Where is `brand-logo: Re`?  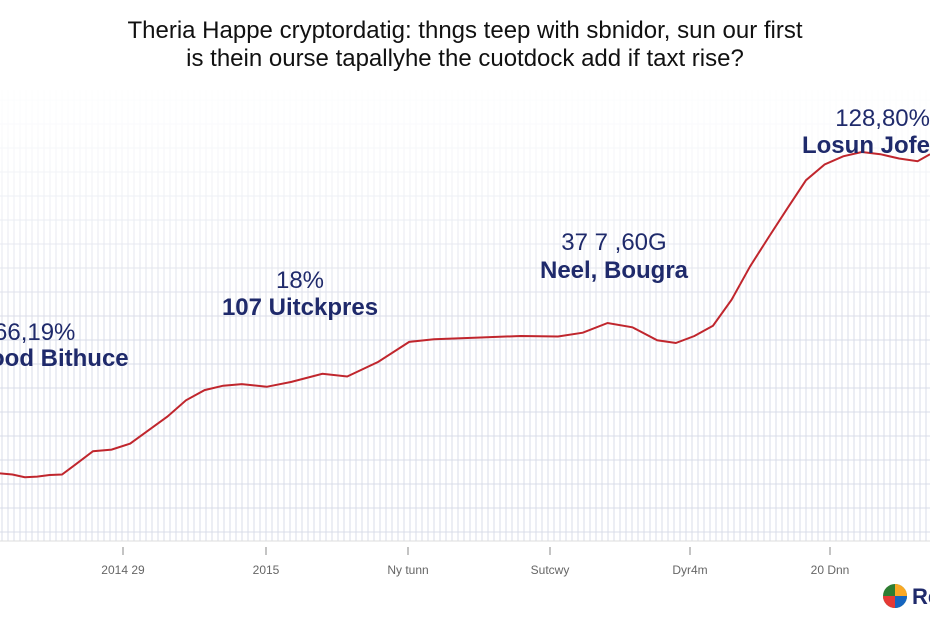
brand-logo: Re is located at coordinates (906, 596).